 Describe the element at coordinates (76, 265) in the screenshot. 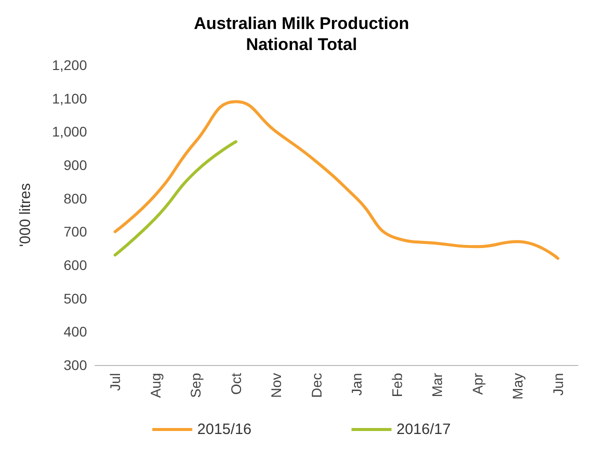

I see `y-tick-label: 600` at that location.